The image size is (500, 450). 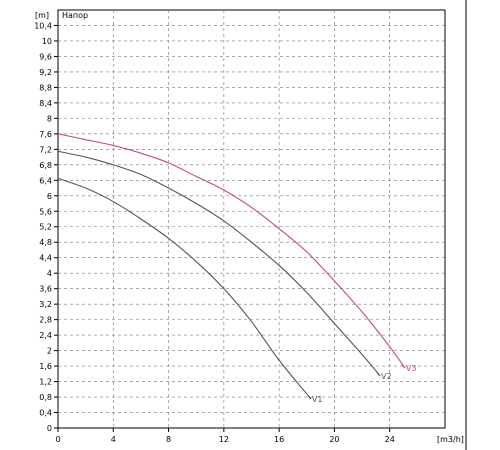 What do you see at coordinates (45, 382) in the screenshot?
I see `y-tick-label: 1,2` at bounding box center [45, 382].